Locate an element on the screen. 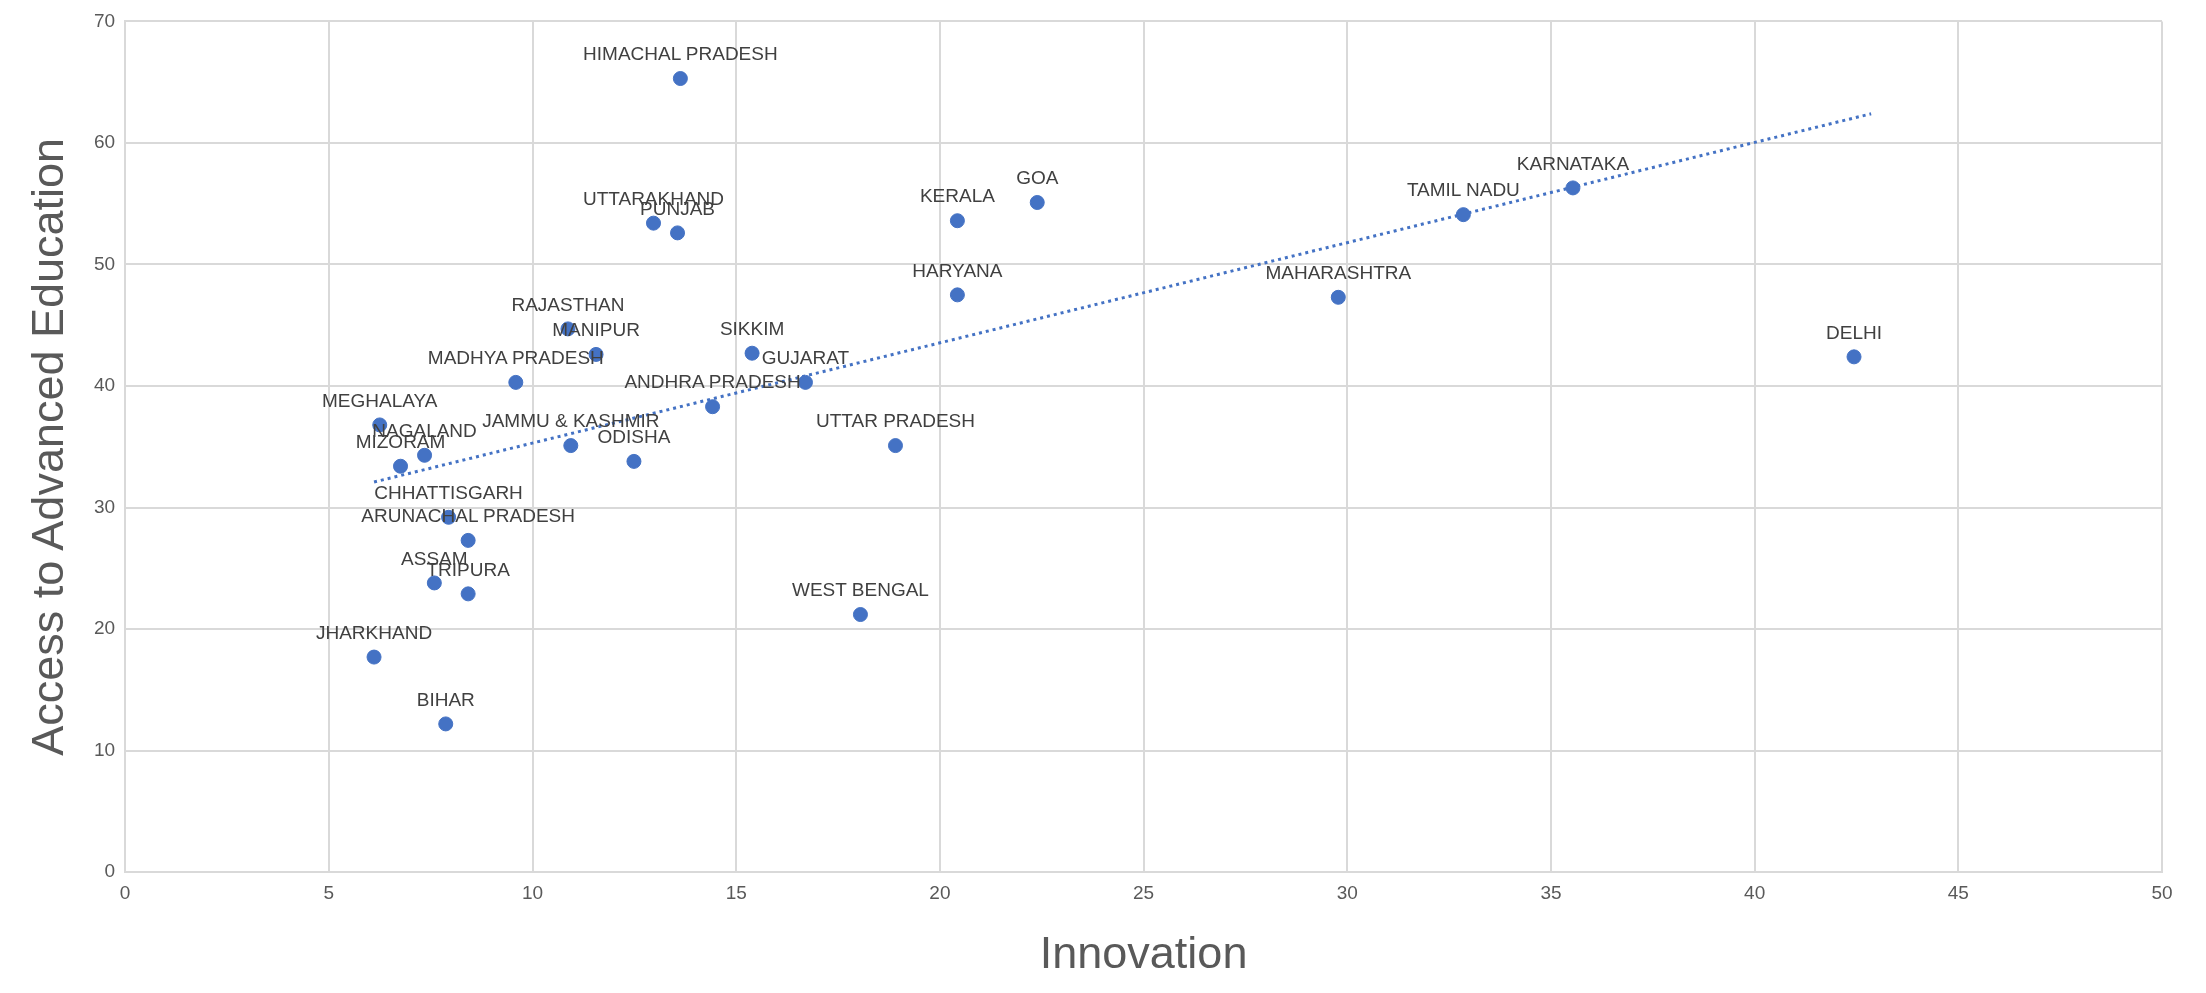  x-tick-label: 30 is located at coordinates (1347, 892).